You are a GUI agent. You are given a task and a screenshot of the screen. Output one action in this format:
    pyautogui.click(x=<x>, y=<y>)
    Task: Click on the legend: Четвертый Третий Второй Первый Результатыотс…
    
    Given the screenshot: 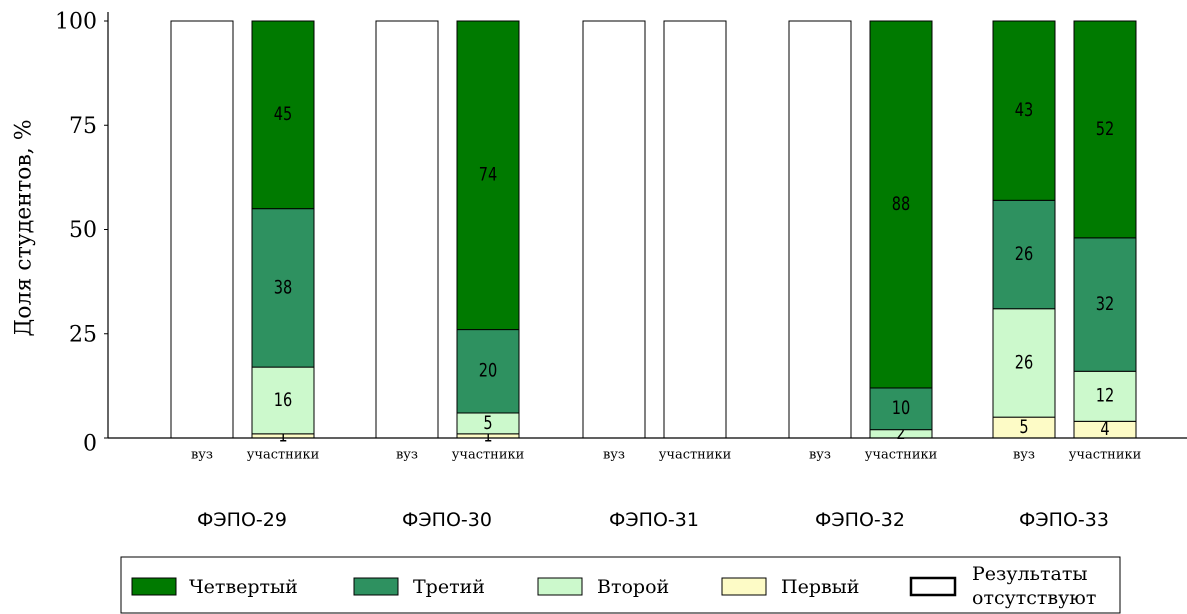 What is the action you would take?
    pyautogui.click(x=620, y=585)
    